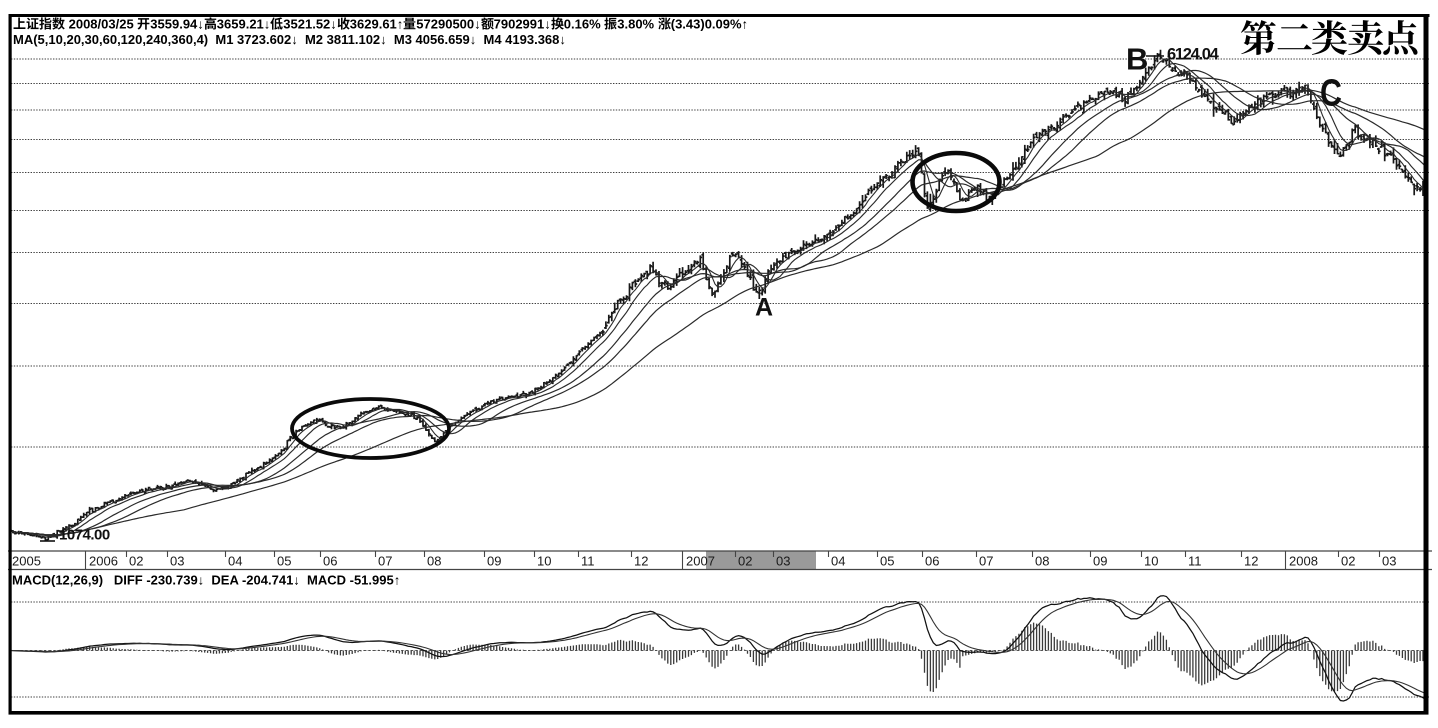 The image size is (1438, 728). What do you see at coordinates (84, 535) in the screenshot?
I see `svg-text: 1074.00` at bounding box center [84, 535].